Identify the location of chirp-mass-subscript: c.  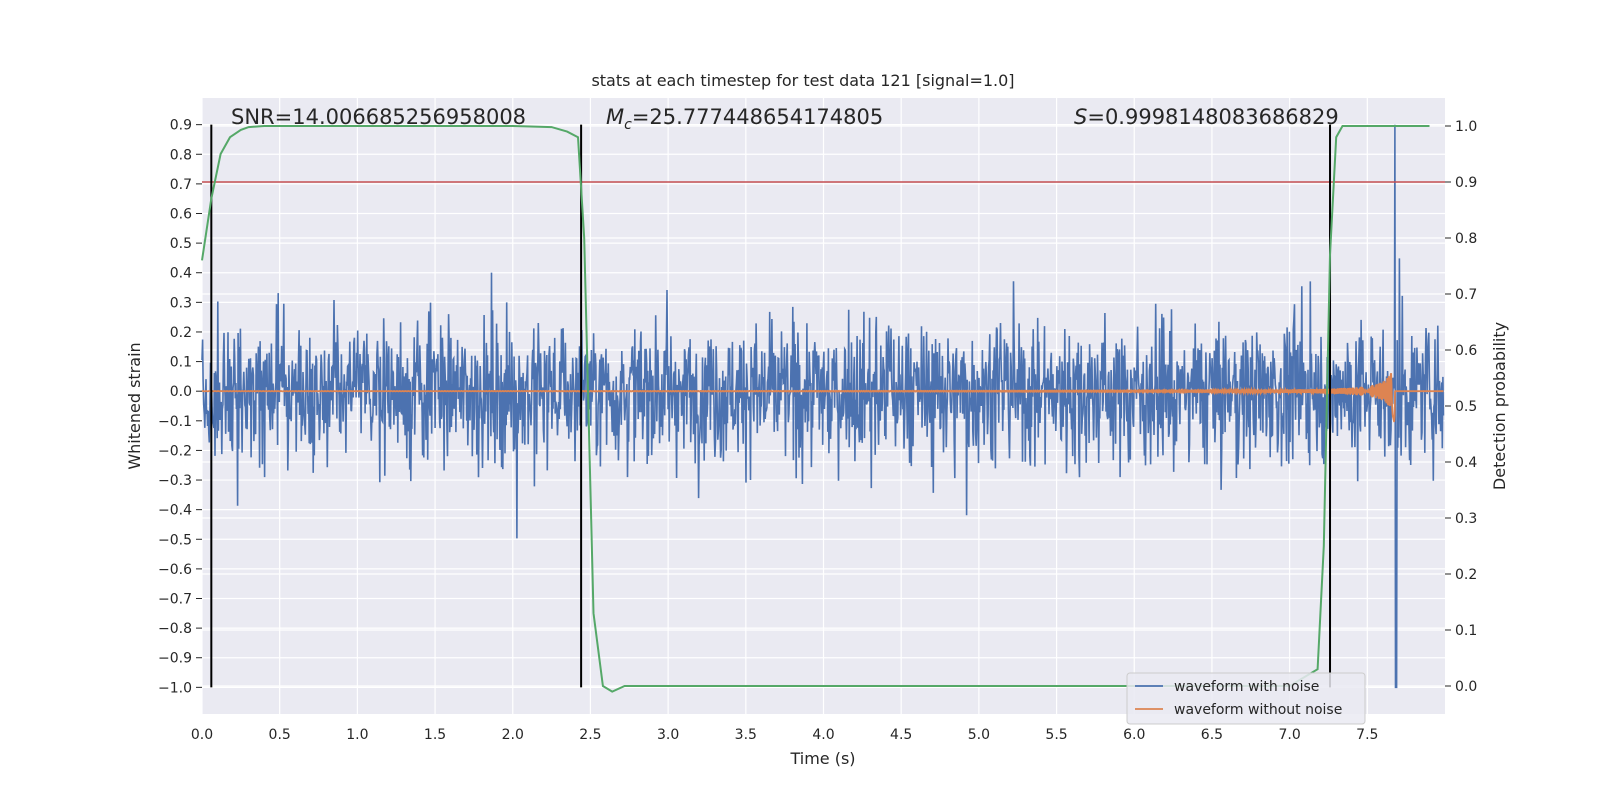
(628, 125).